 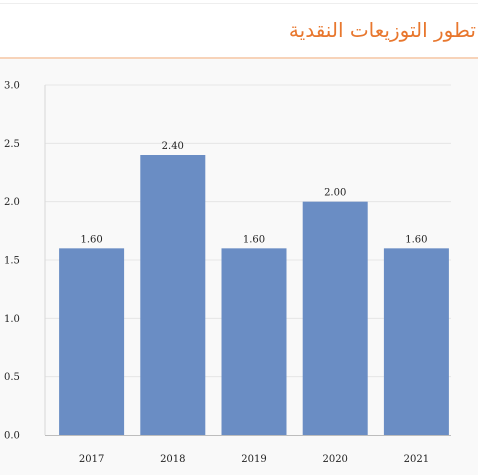 I want to click on x-tick-label: 2018, so click(x=172, y=459).